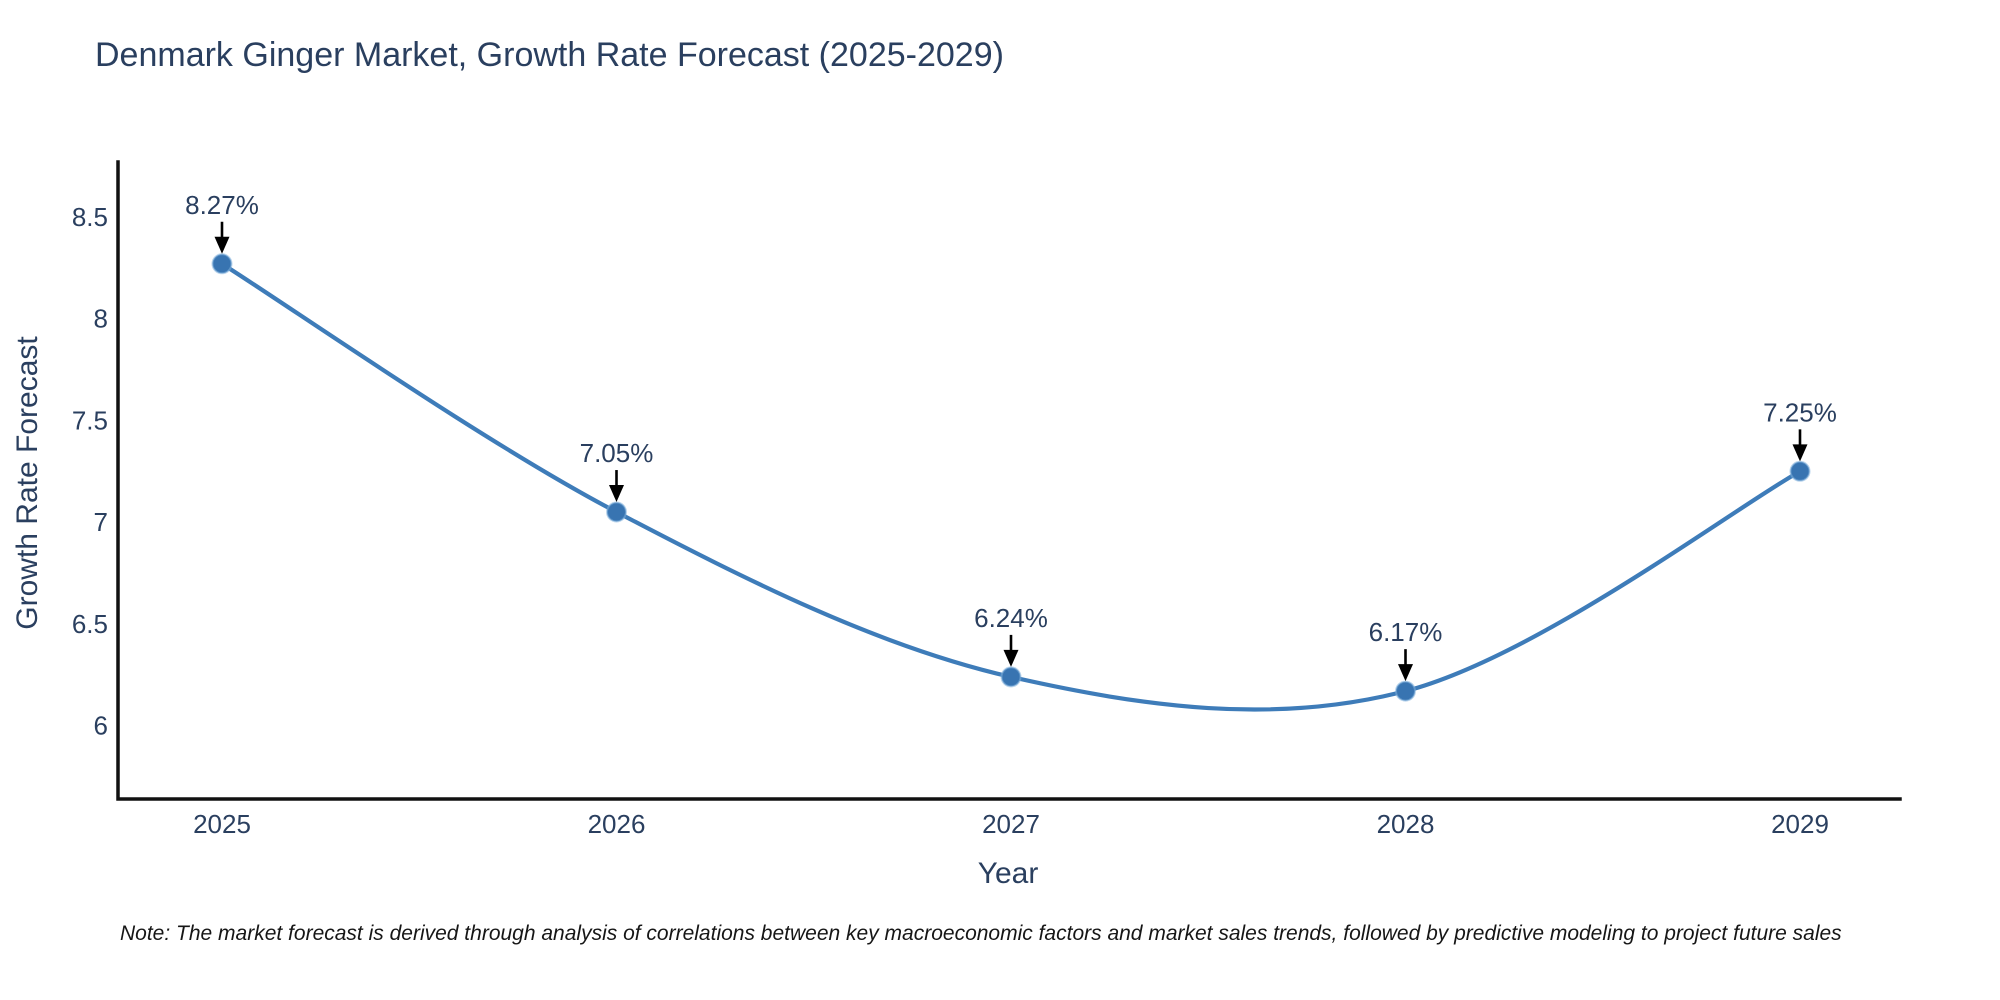  What do you see at coordinates (1800, 824) in the screenshot?
I see `x-tick-label: 2029` at bounding box center [1800, 824].